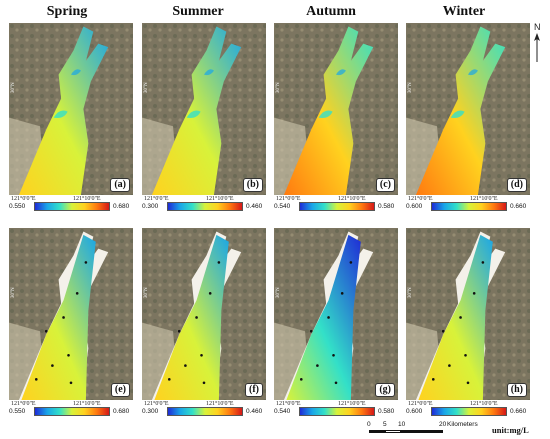  I want to click on map-panel-e: (e) 30°N, so click(71, 314).